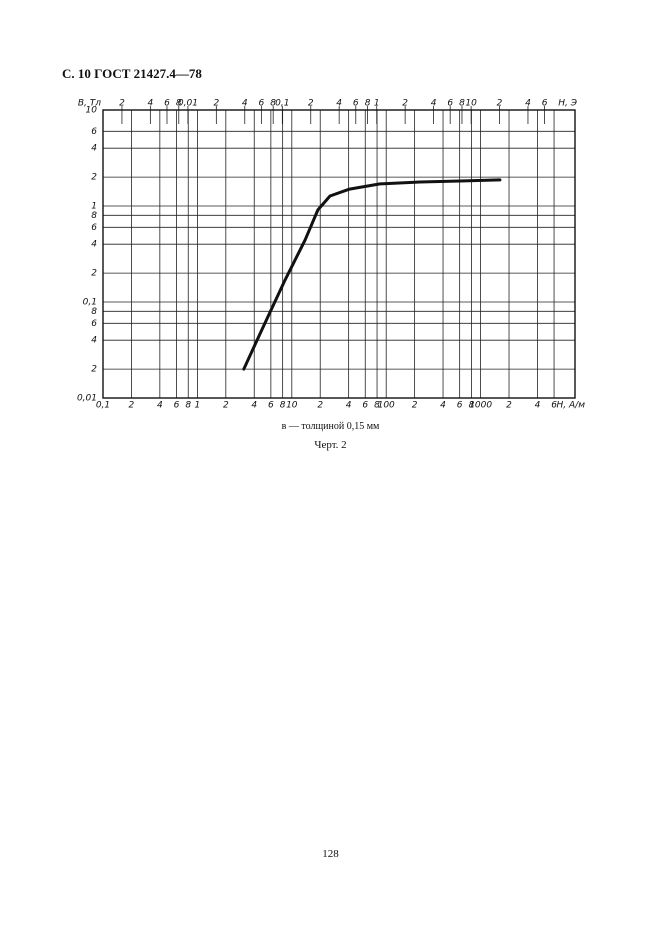 This screenshot has width=661, height=936. Describe the element at coordinates (94, 207) in the screenshot. I see `y-tick-label: 1` at that location.